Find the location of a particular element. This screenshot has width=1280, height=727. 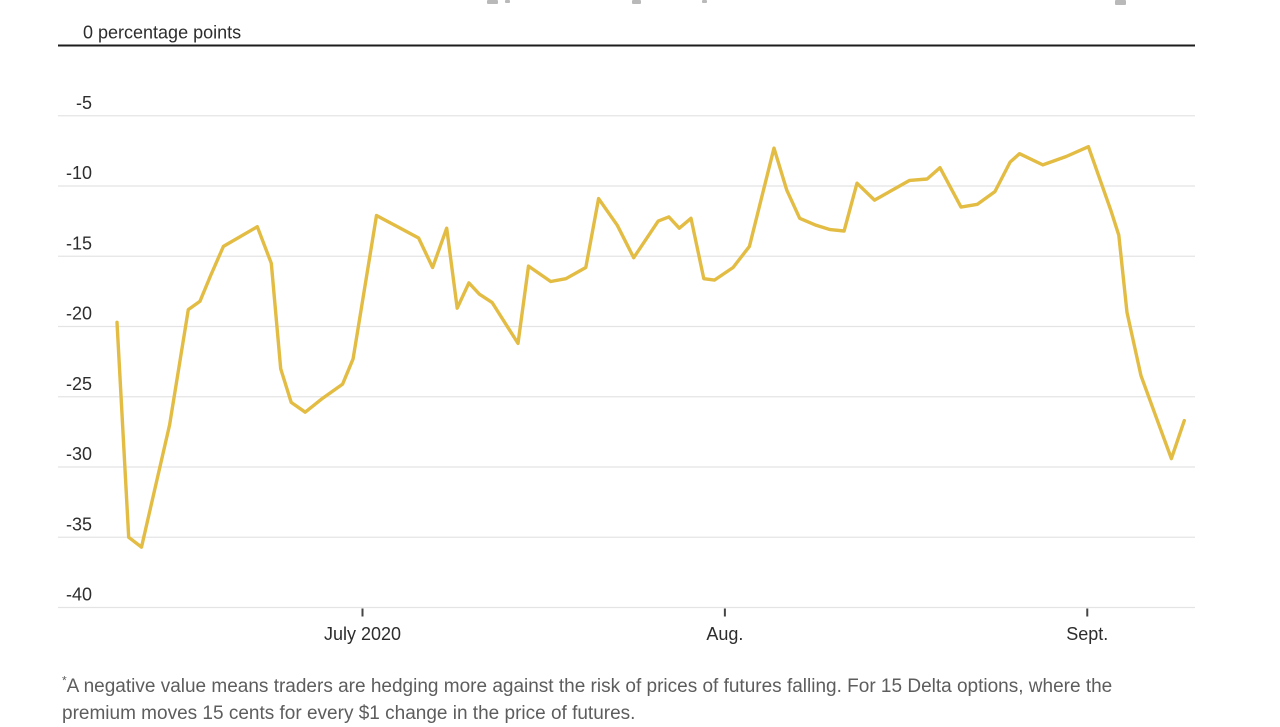

y-tick-label: -35 is located at coordinates (79, 524).